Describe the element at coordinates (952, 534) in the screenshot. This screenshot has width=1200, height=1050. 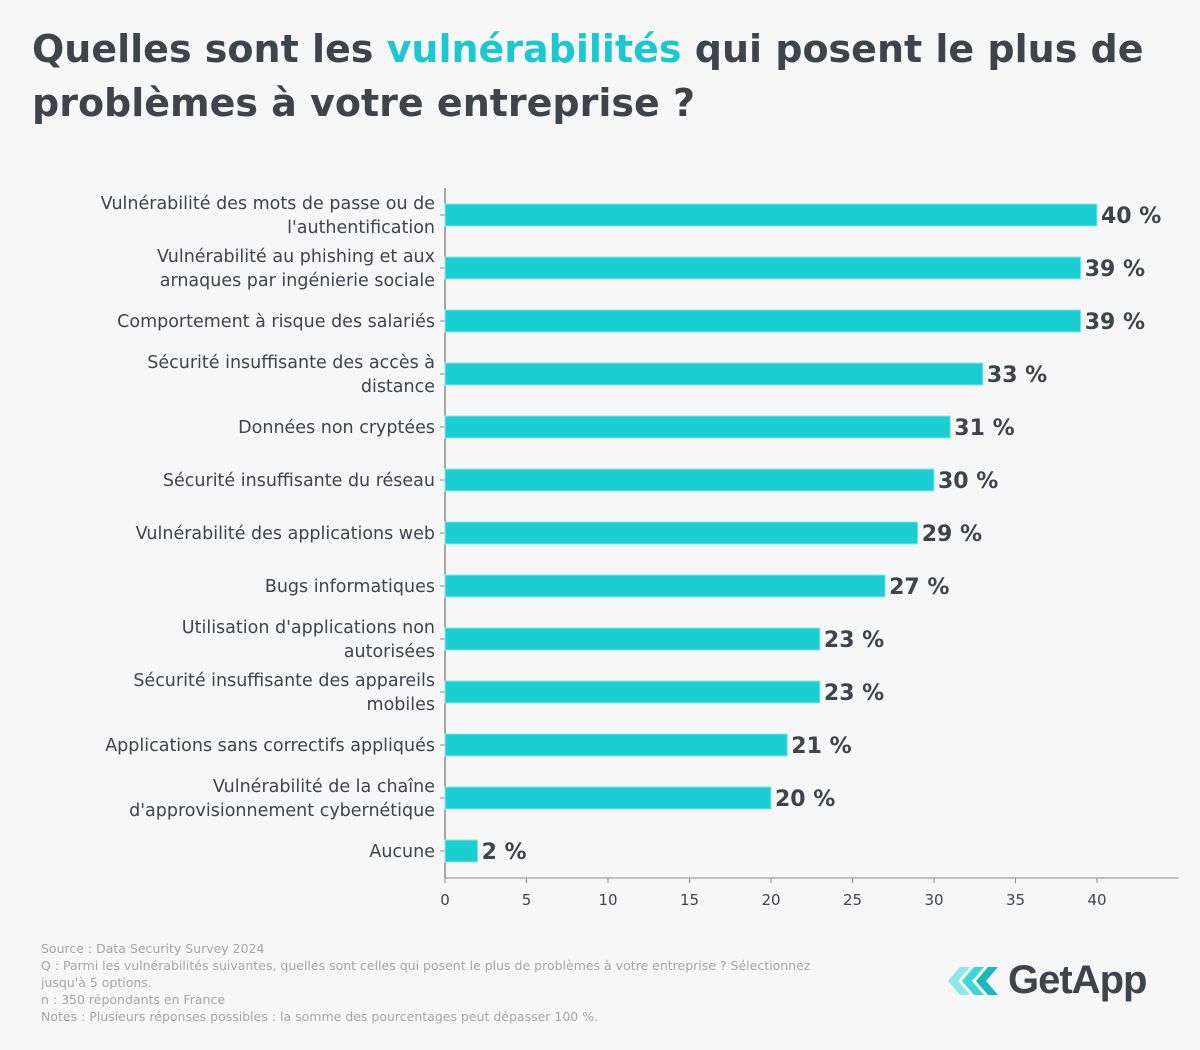
I see `data-label: 29 %` at that location.